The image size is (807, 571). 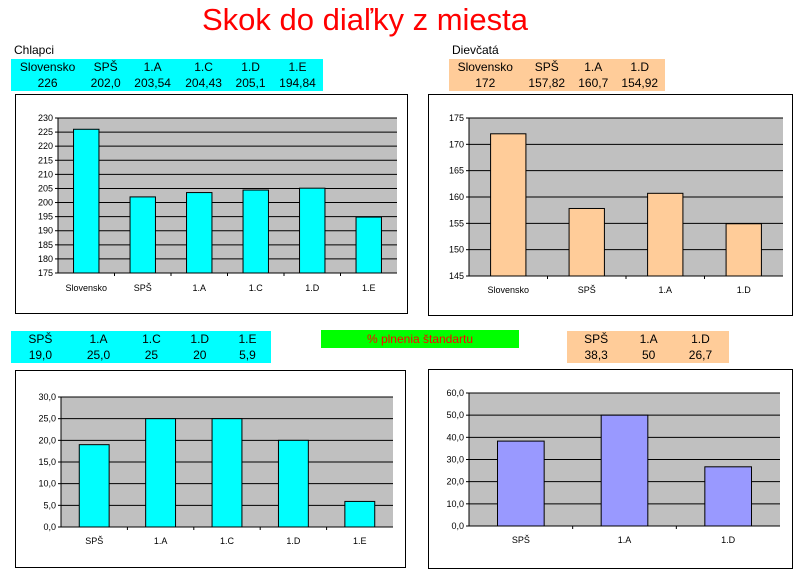 I want to click on y-tick-label: 185, so click(x=45, y=245).